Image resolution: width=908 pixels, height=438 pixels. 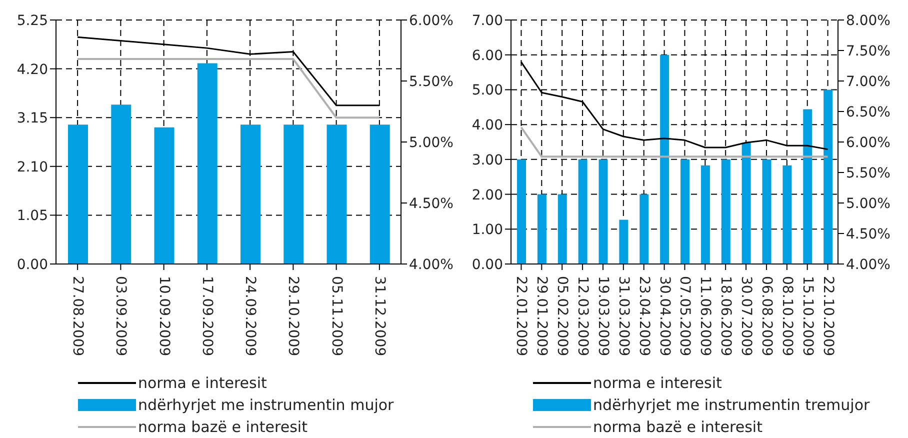 I want to click on x-tick-label: 05.11.2009, so click(x=336, y=316).